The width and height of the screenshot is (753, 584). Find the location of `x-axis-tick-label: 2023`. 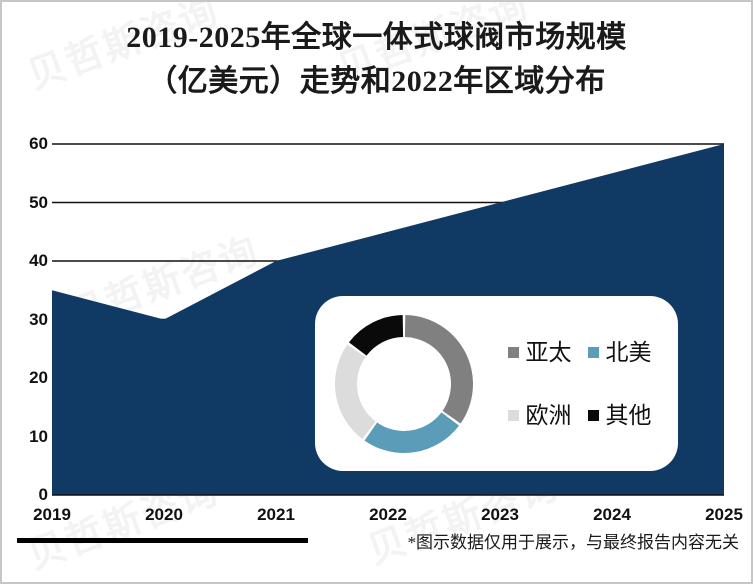

x-axis-tick-label: 2023 is located at coordinates (500, 514).